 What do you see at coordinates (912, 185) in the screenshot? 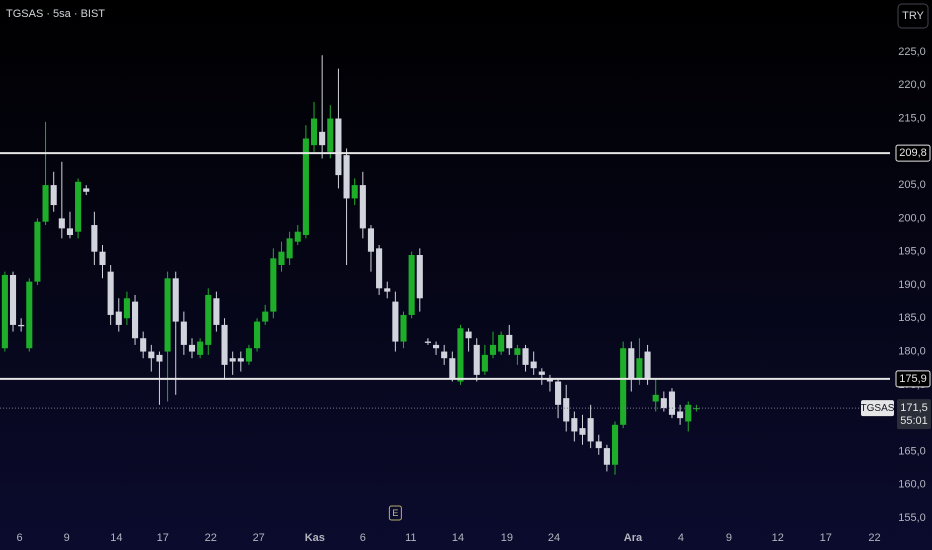
I see `y-tick-label: 205,0` at bounding box center [912, 185].